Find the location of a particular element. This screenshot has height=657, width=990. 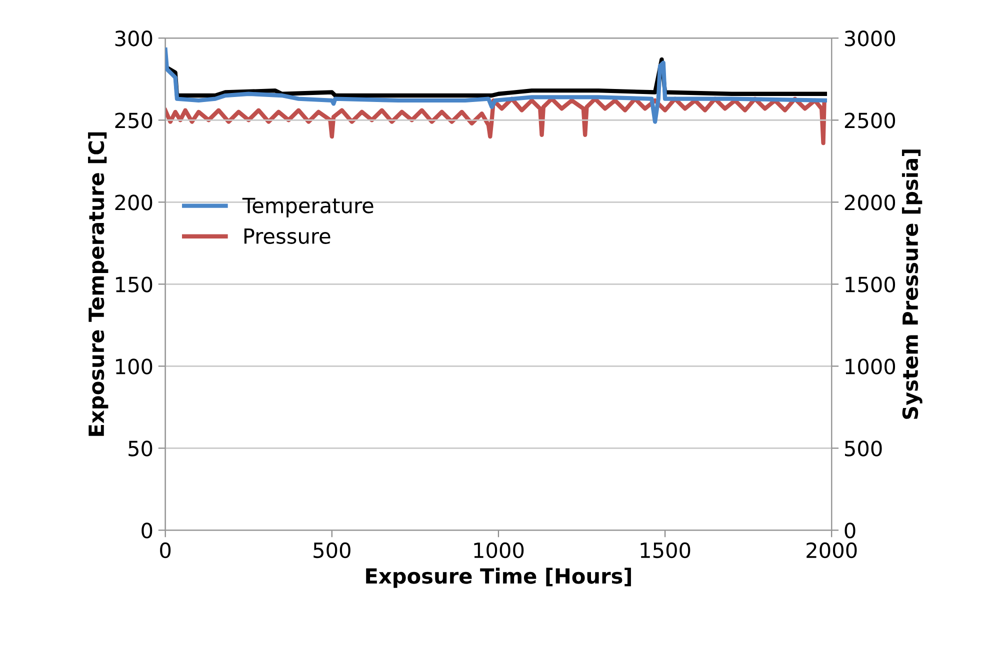

x-tick-label: 0 is located at coordinates (165, 550).